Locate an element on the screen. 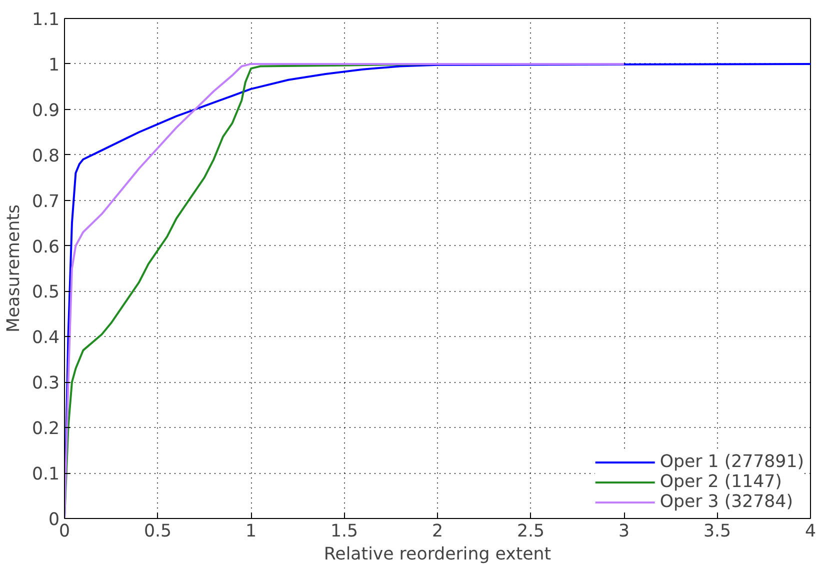  x-tick-label: 1 is located at coordinates (251, 532).